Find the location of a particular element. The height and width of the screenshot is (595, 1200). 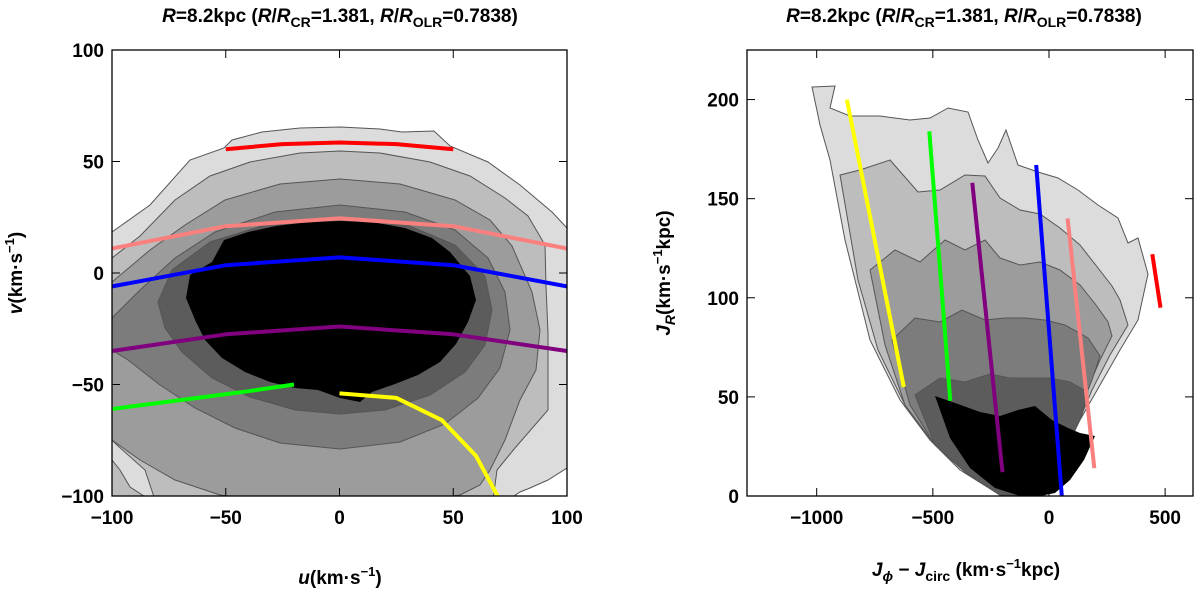

left-x-tick-label: 50 is located at coordinates (453, 518).